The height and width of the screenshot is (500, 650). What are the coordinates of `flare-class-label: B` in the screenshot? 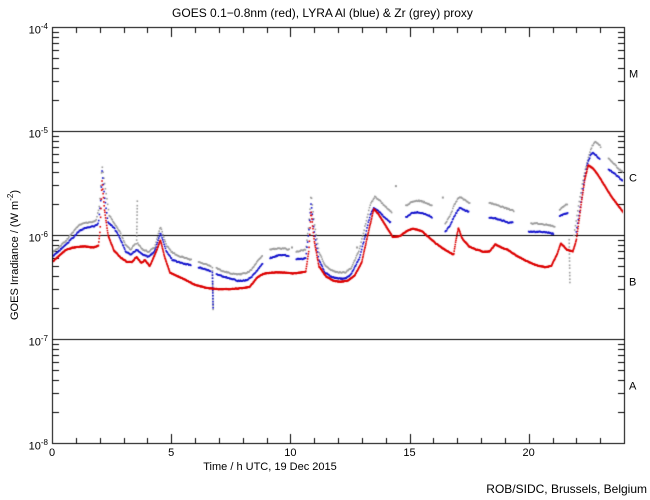 It's located at (633, 282).